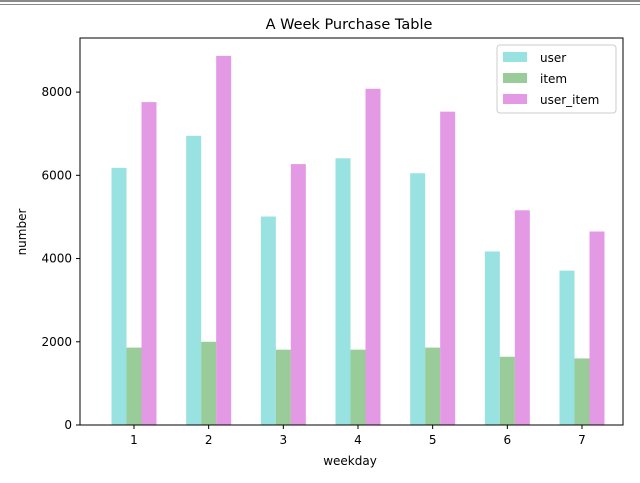 The image size is (640, 483). Describe the element at coordinates (515, 78) in the screenshot. I see `legend-swatch-item` at that location.